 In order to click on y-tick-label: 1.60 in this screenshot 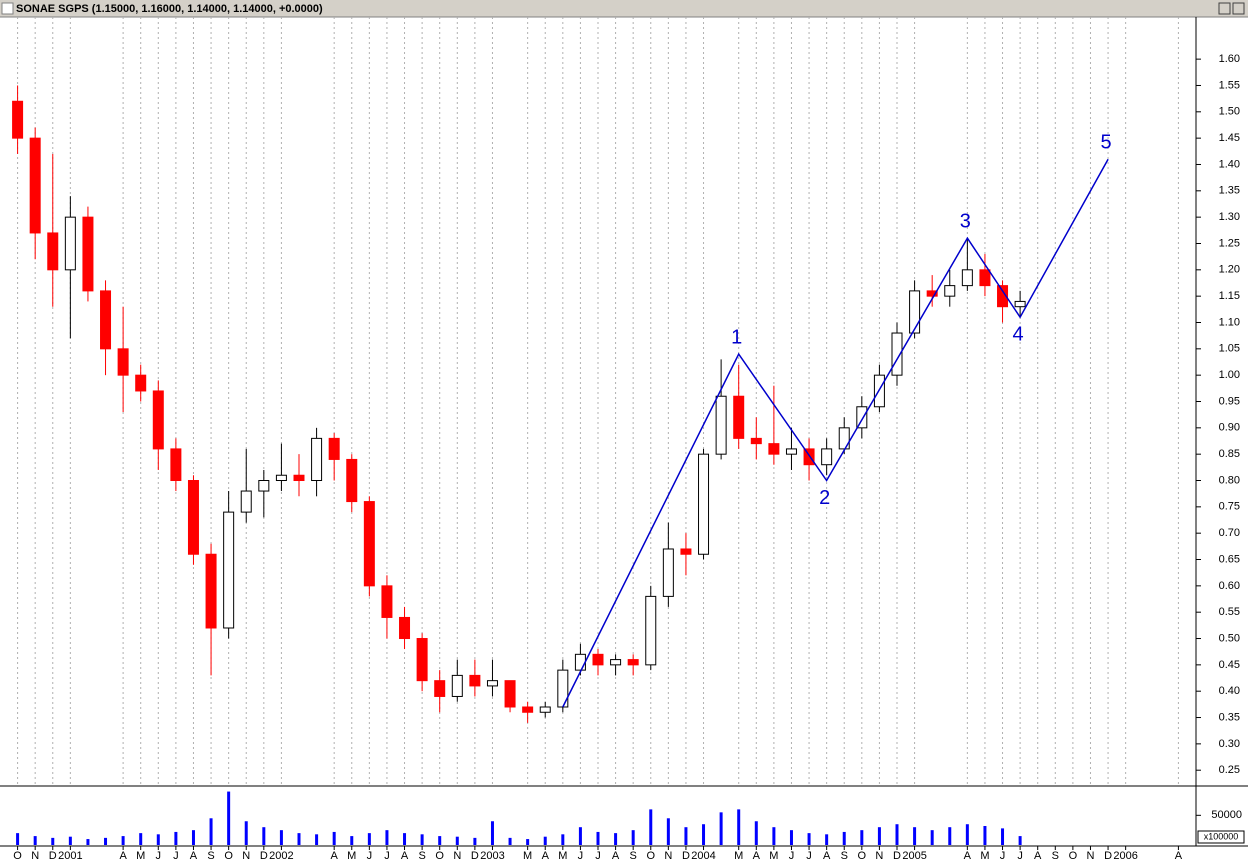, I will do `click(1229, 59)`.